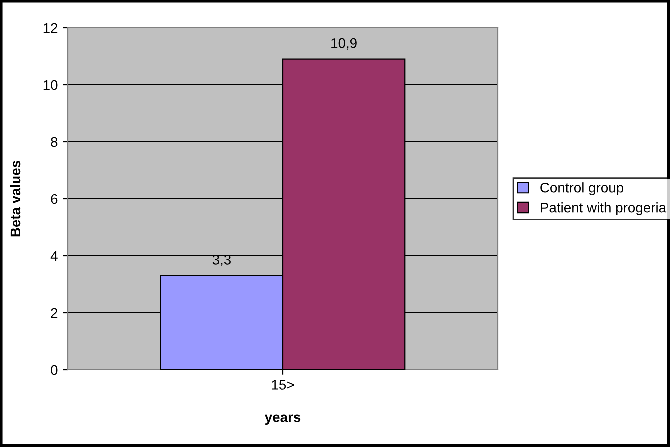 The image size is (670, 447). What do you see at coordinates (51, 85) in the screenshot?
I see `y-tick-label: 10` at bounding box center [51, 85].